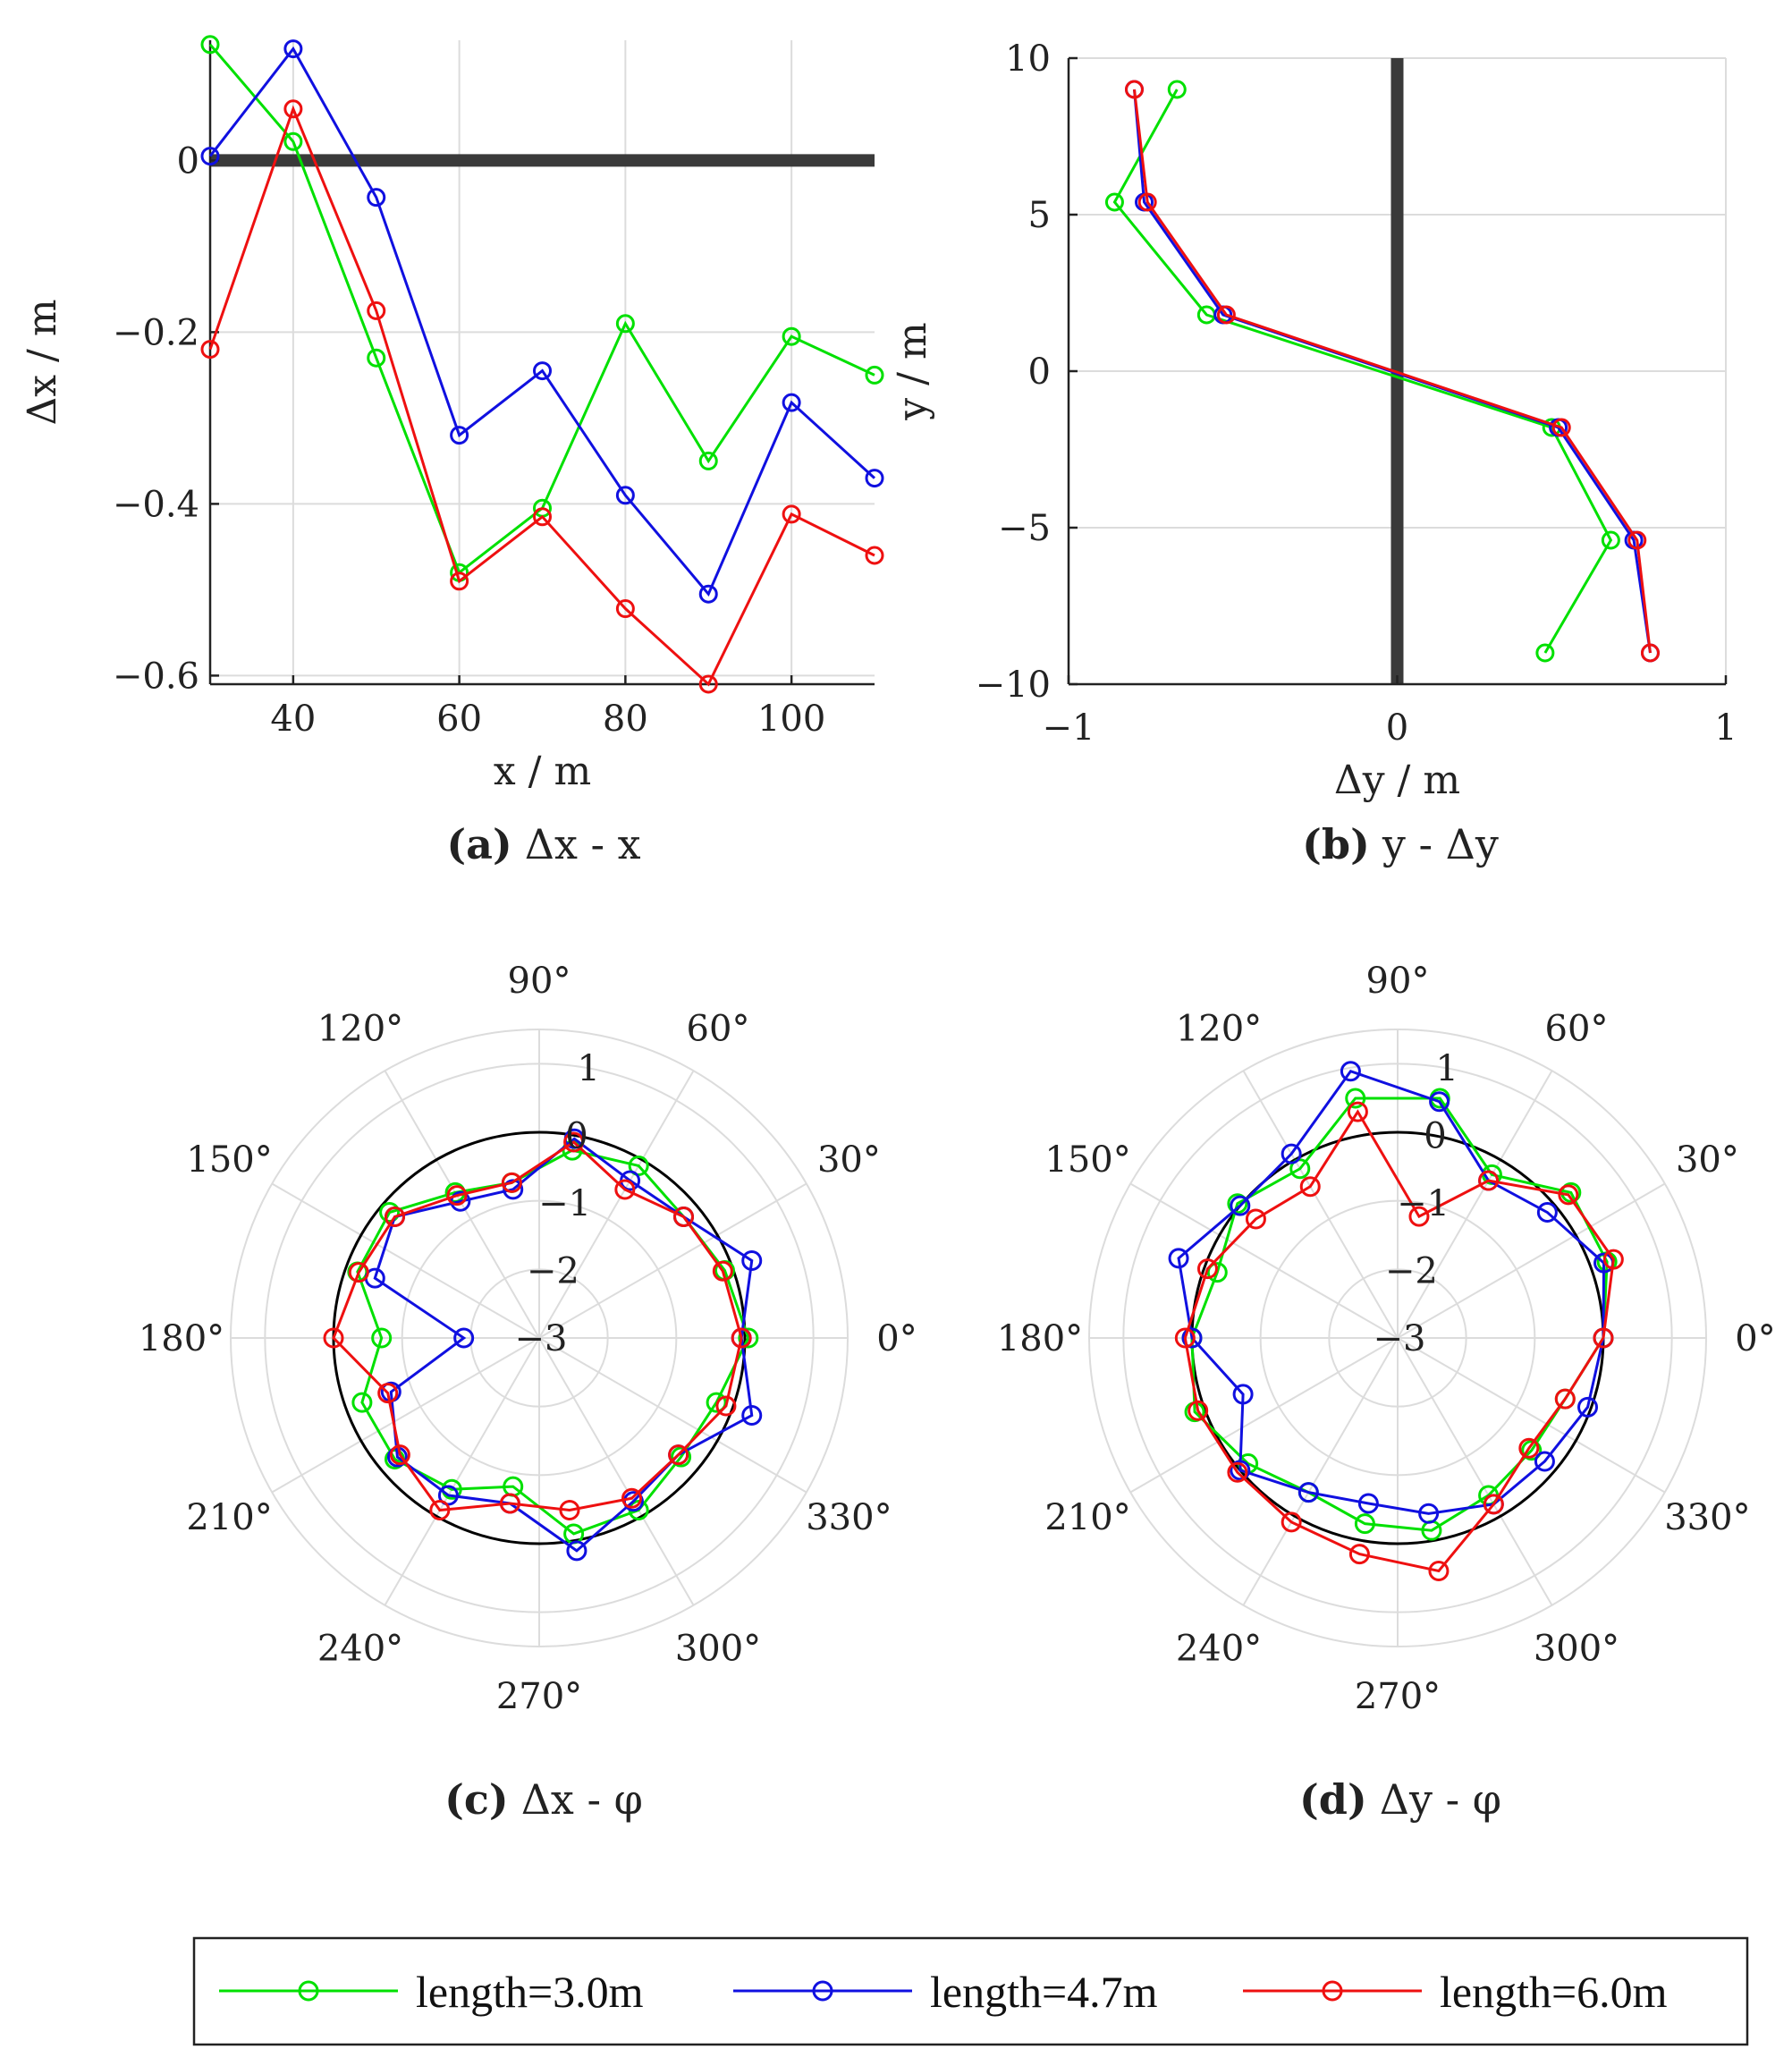 Image resolution: width=1792 pixels, height=2066 pixels. Describe the element at coordinates (945, 1992) in the screenshot. I see `legend-item-blue: length=4.7m` at that location.